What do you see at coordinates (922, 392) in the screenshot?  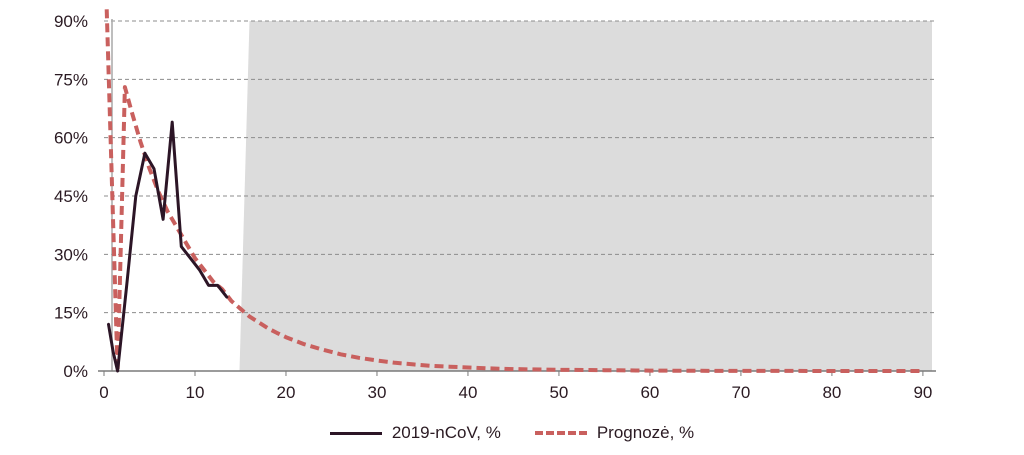 I see `x-tick-label: 90` at bounding box center [922, 392].